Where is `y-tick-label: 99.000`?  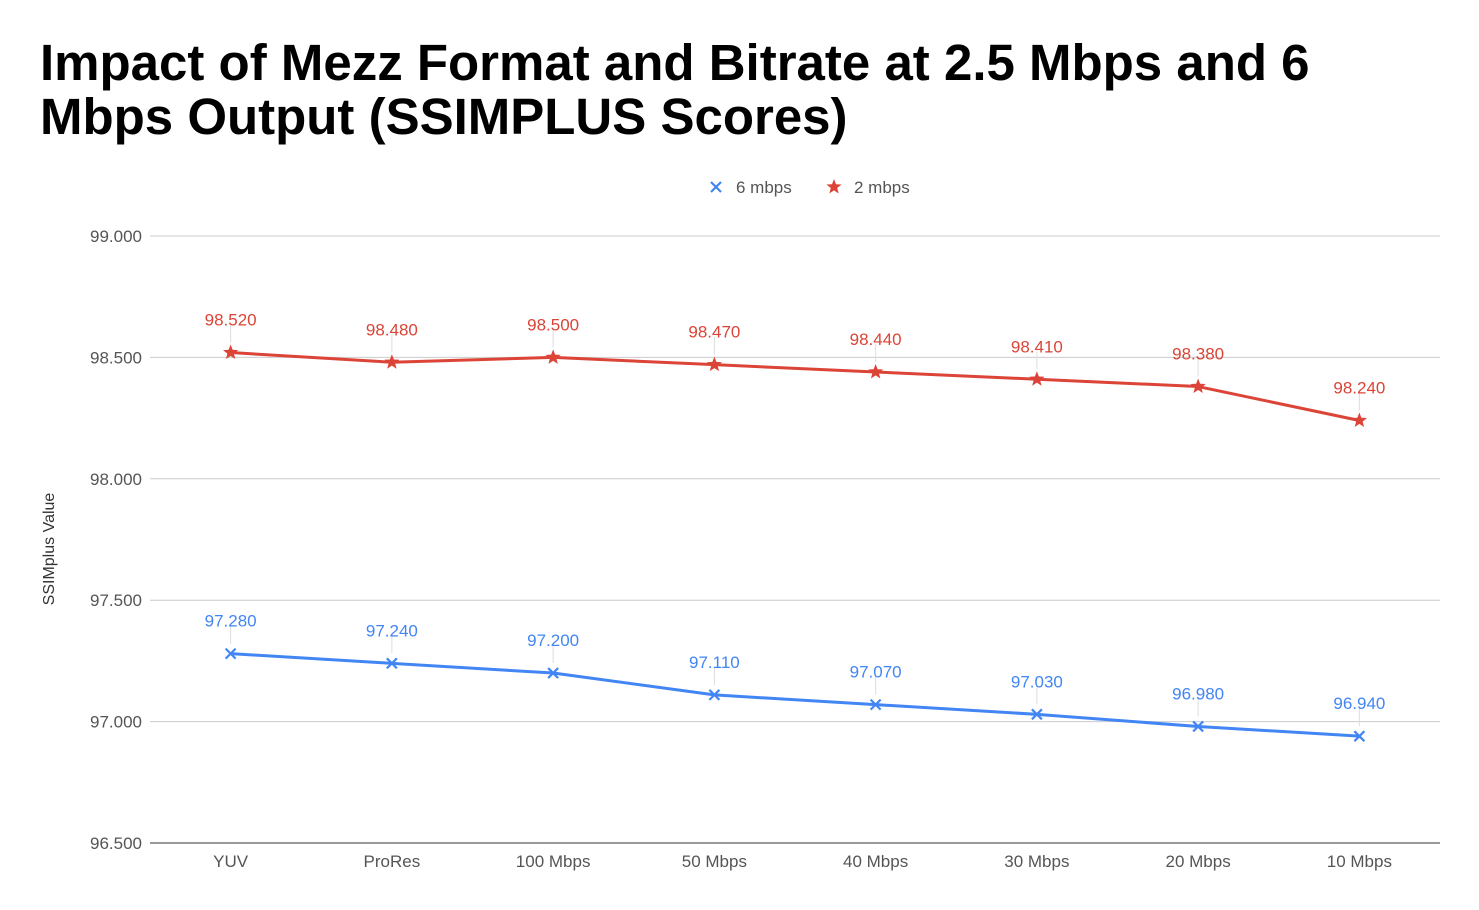
y-tick-label: 99.000 is located at coordinates (116, 236).